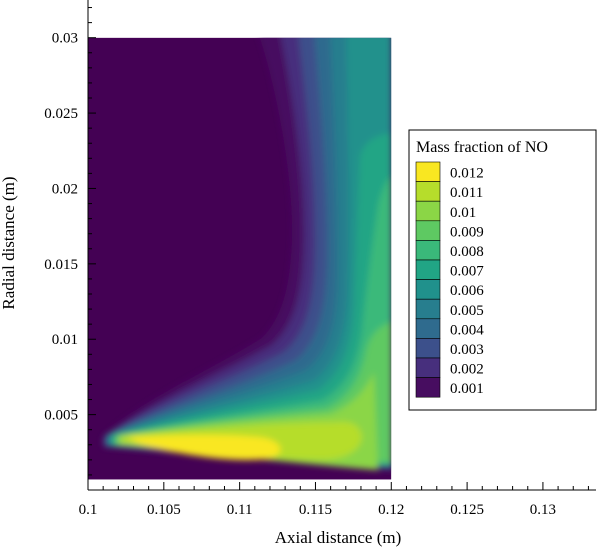 This screenshot has width=600, height=548. Describe the element at coordinates (467, 350) in the screenshot. I see `legend-label: 0.003` at that location.